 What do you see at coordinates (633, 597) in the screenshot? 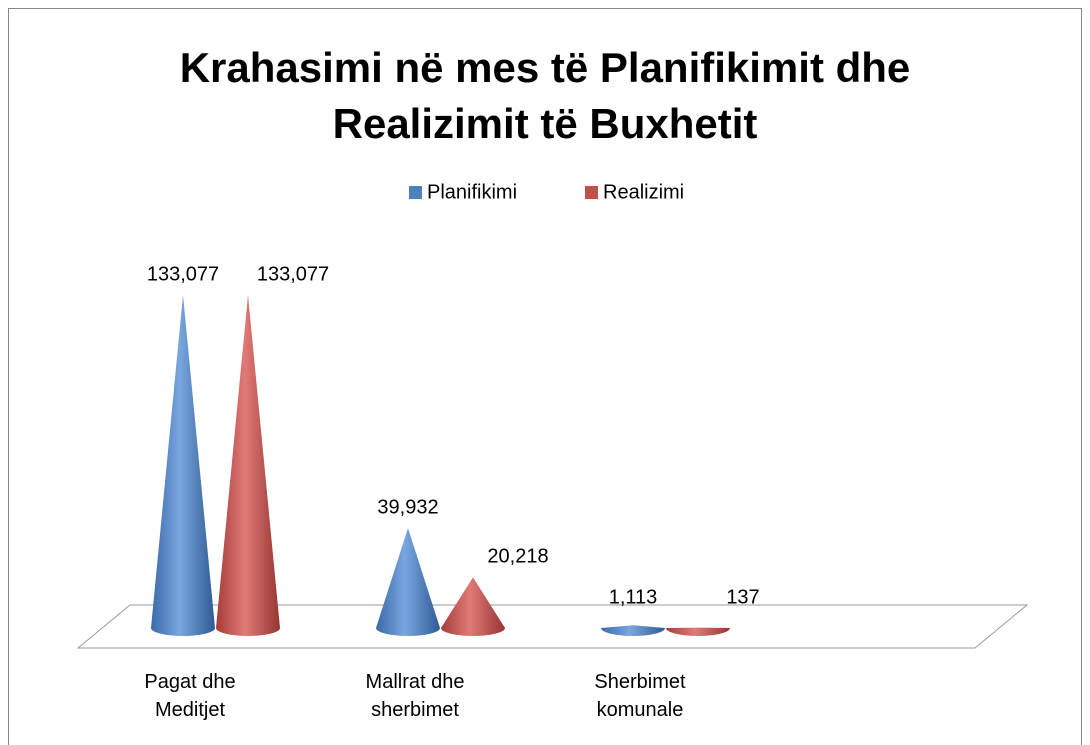
I see `data-label: 1,113` at bounding box center [633, 597].